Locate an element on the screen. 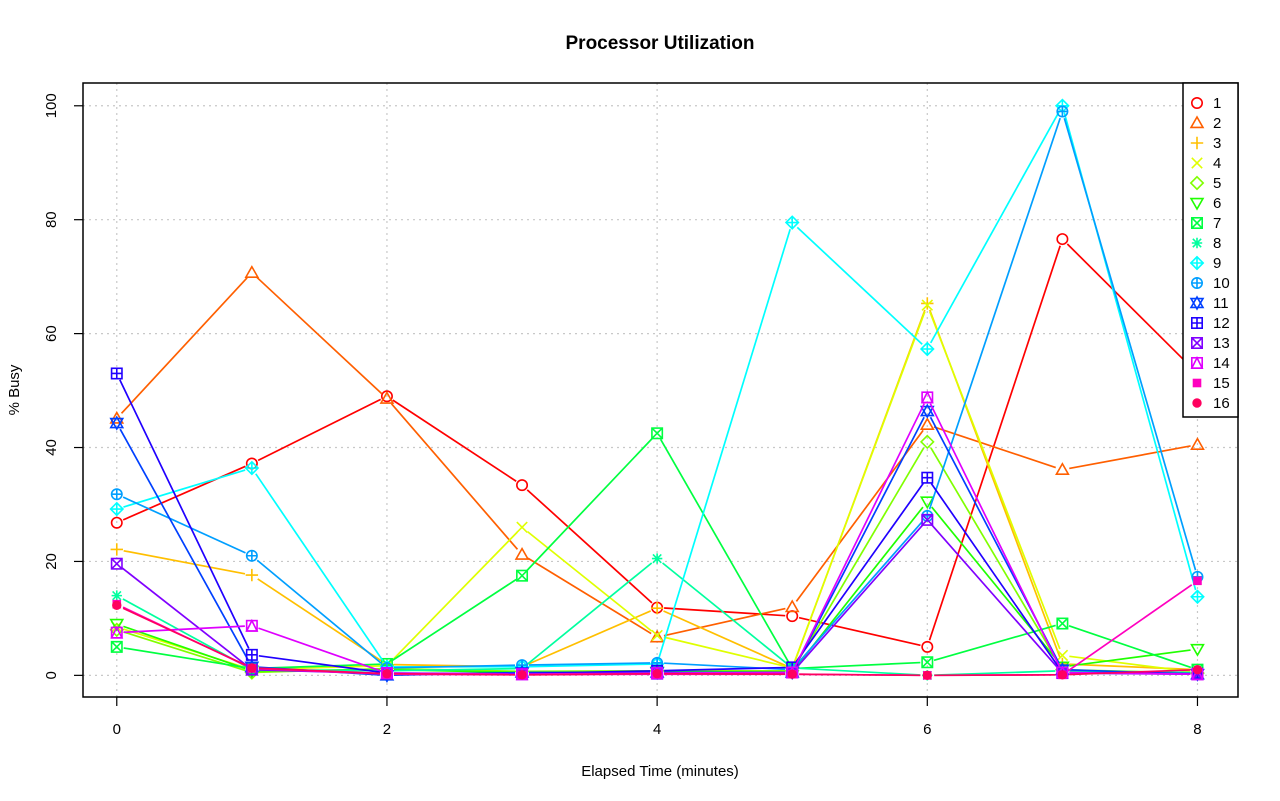  legend-label-13: 13 is located at coordinates (1221, 343).